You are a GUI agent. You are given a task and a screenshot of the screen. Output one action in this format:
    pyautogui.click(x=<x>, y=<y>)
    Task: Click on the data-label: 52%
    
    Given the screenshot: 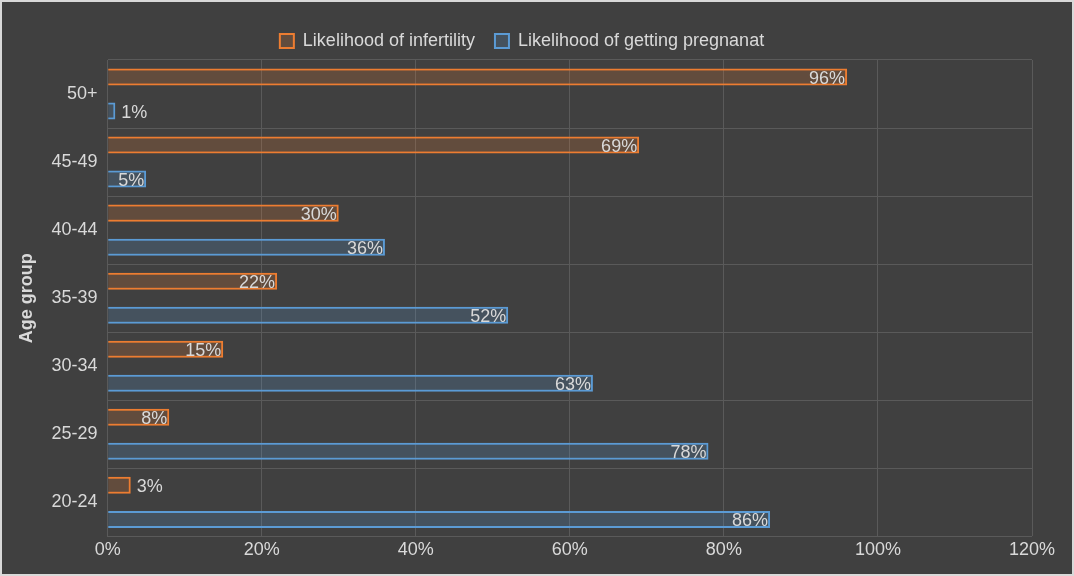 What is the action you would take?
    pyautogui.click(x=488, y=316)
    